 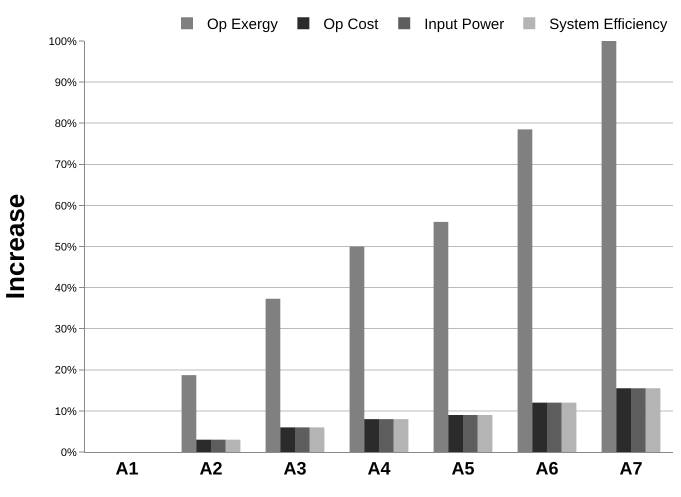 What do you see at coordinates (63, 42) in the screenshot?
I see `y-tick-label: 100%` at bounding box center [63, 42].